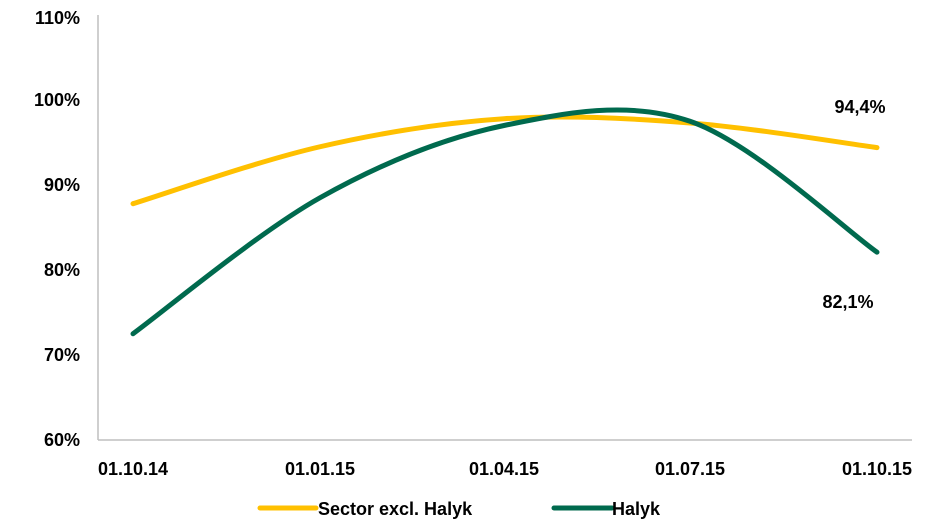  I want to click on y-tick-label: 100%, so click(57, 100).